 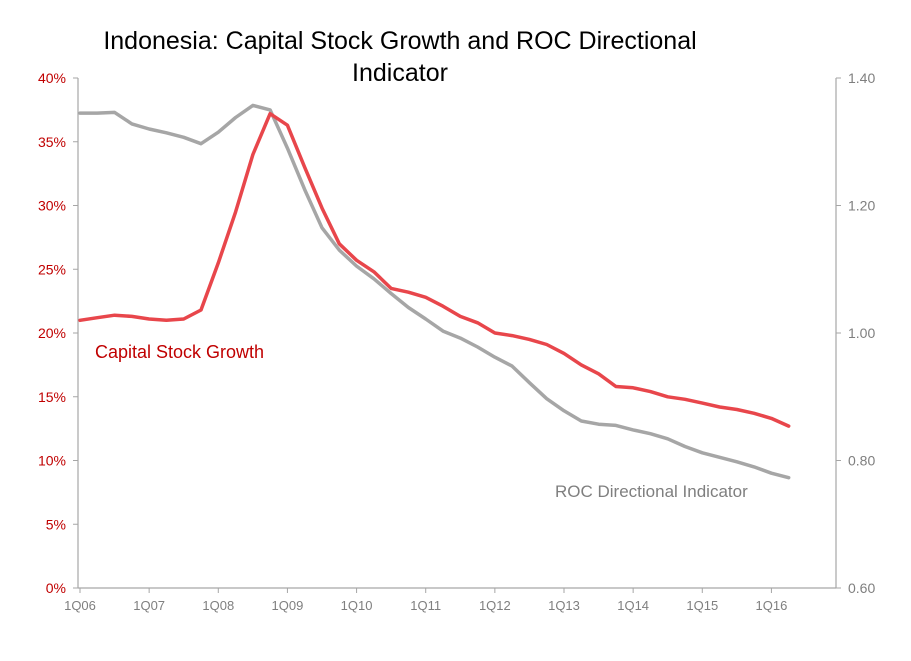 I want to click on y-right-tick-label: 1.20, so click(x=861, y=206).